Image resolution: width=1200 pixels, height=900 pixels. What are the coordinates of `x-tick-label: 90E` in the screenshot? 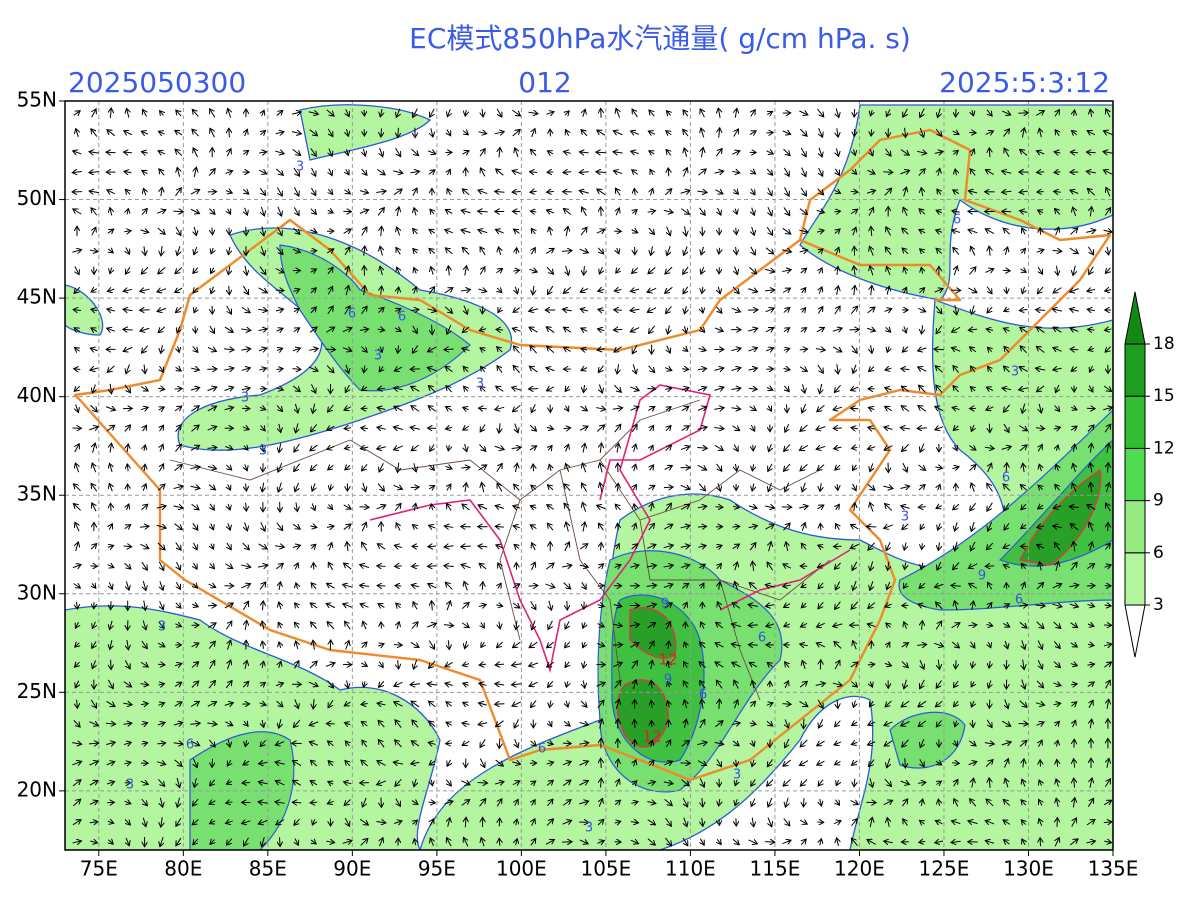 It's located at (352, 869).